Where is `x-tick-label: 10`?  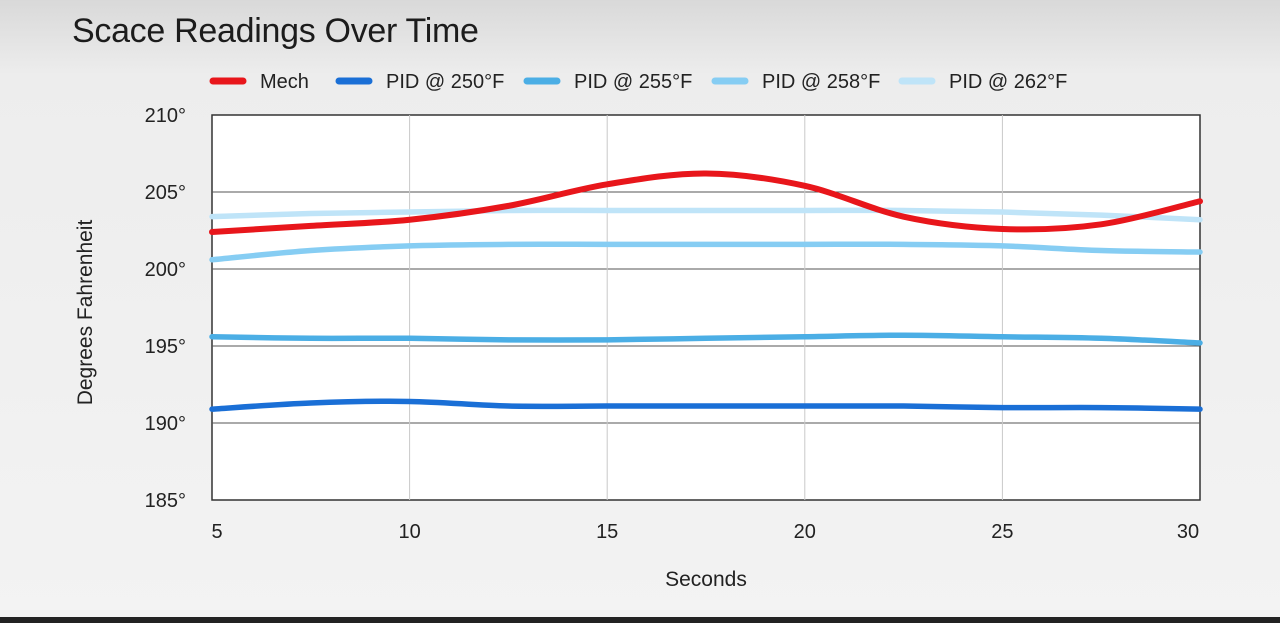
x-tick-label: 10 is located at coordinates (409, 532).